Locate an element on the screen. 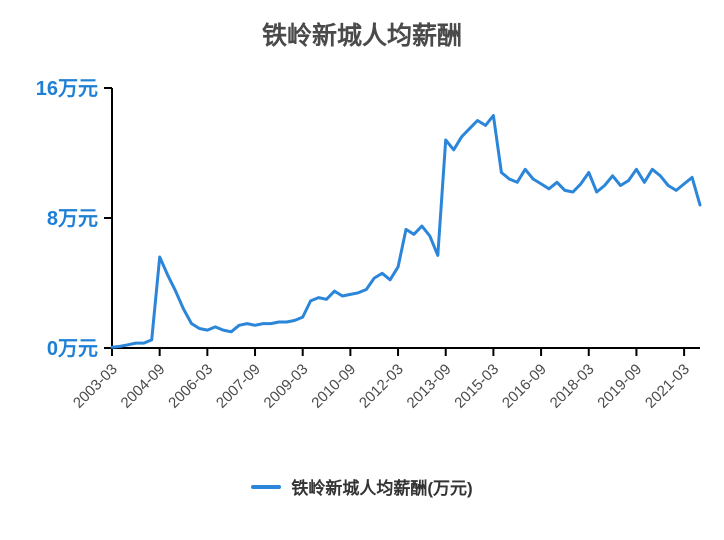 This screenshot has width=724, height=540. x-axis-tick-label: 2003-03 is located at coordinates (95, 386).